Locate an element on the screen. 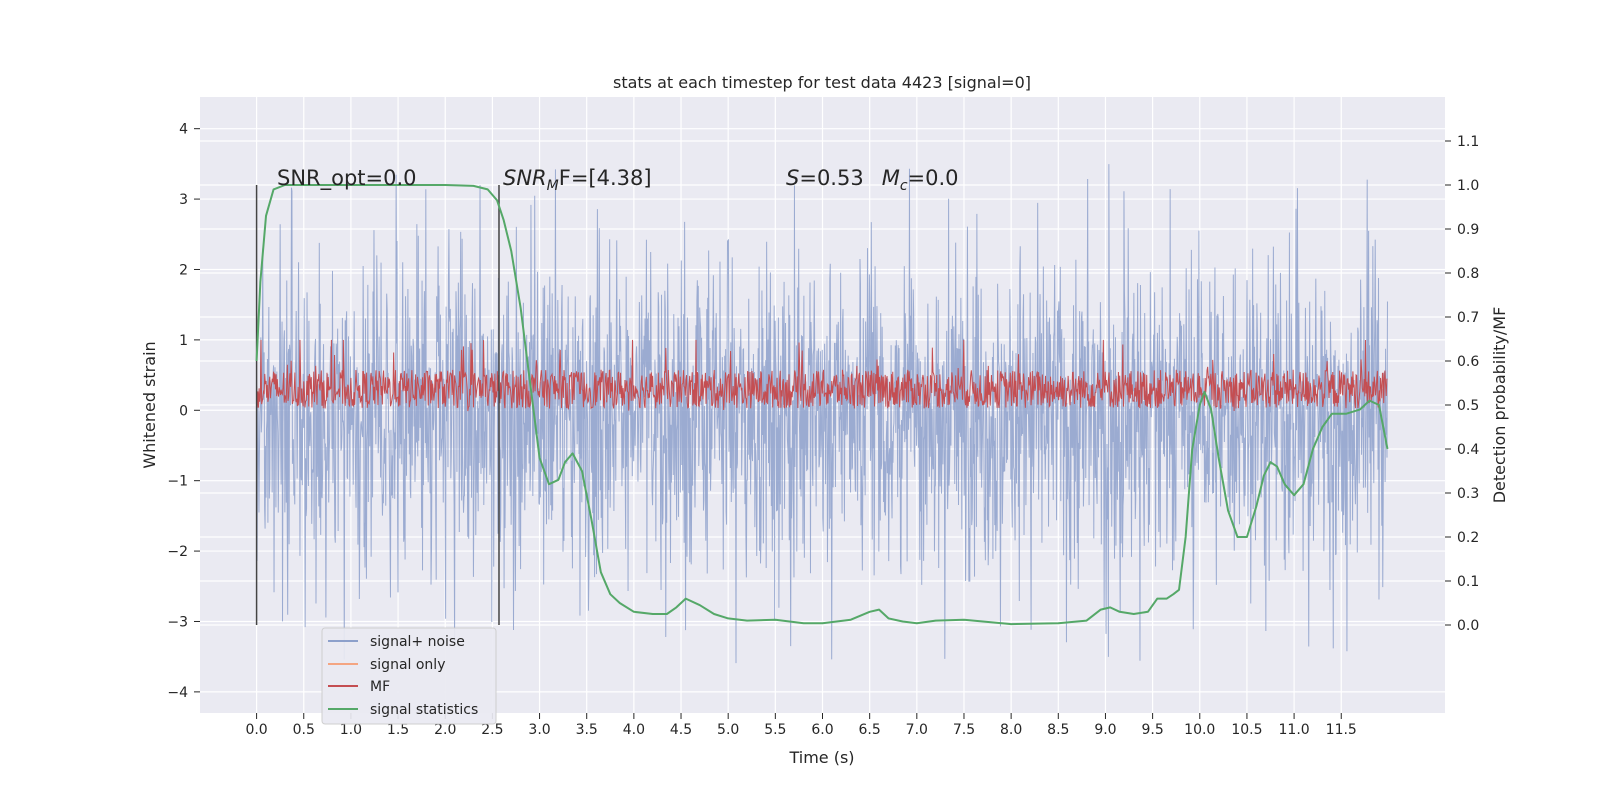  left-y-tick-label: 3 is located at coordinates (183, 200).